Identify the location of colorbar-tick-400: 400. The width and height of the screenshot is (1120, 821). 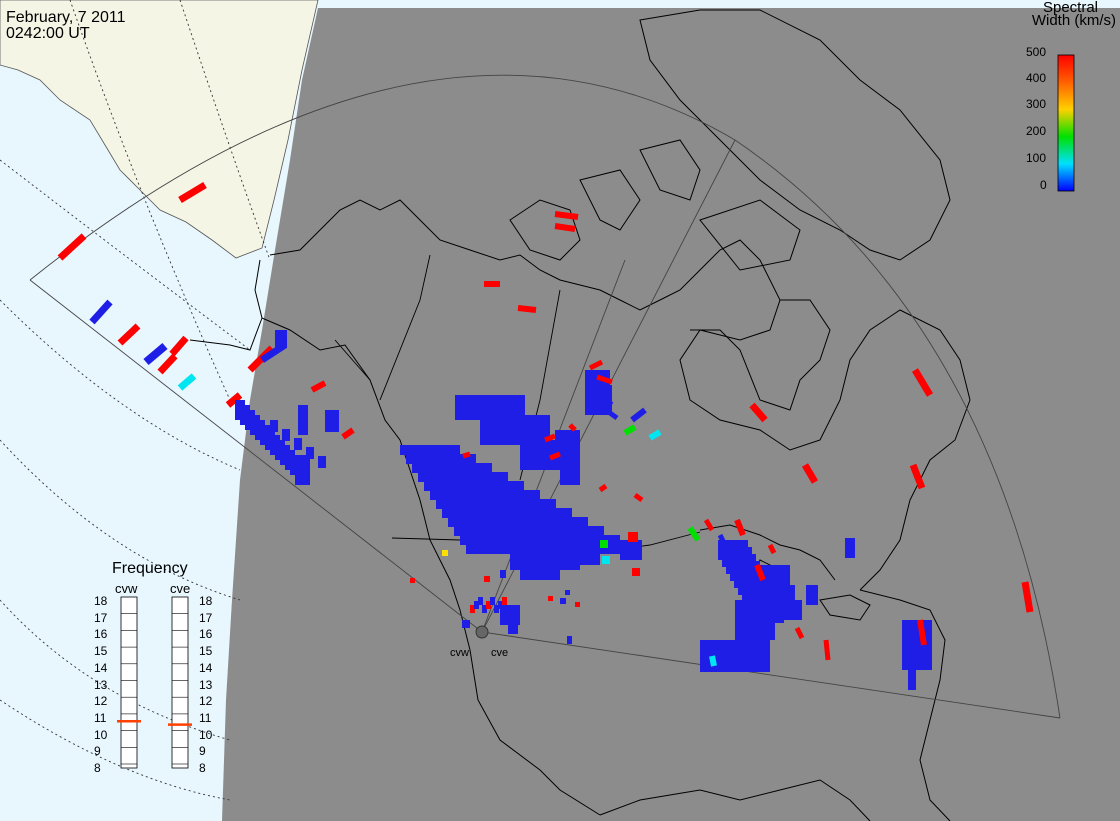
(1036, 78).